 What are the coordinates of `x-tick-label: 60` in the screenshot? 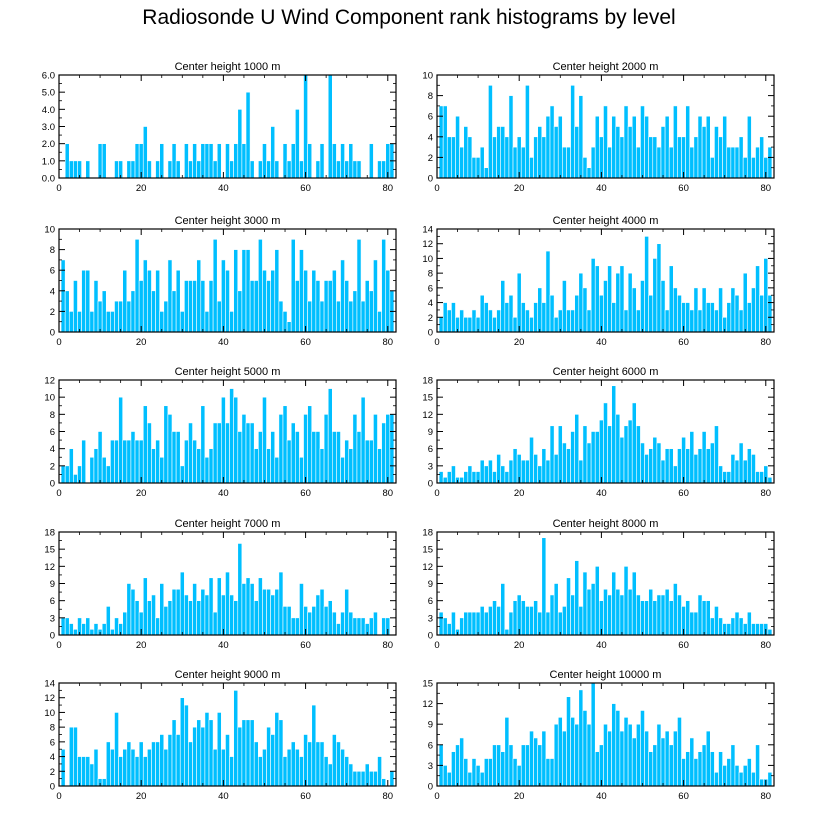 It's located at (683, 342).